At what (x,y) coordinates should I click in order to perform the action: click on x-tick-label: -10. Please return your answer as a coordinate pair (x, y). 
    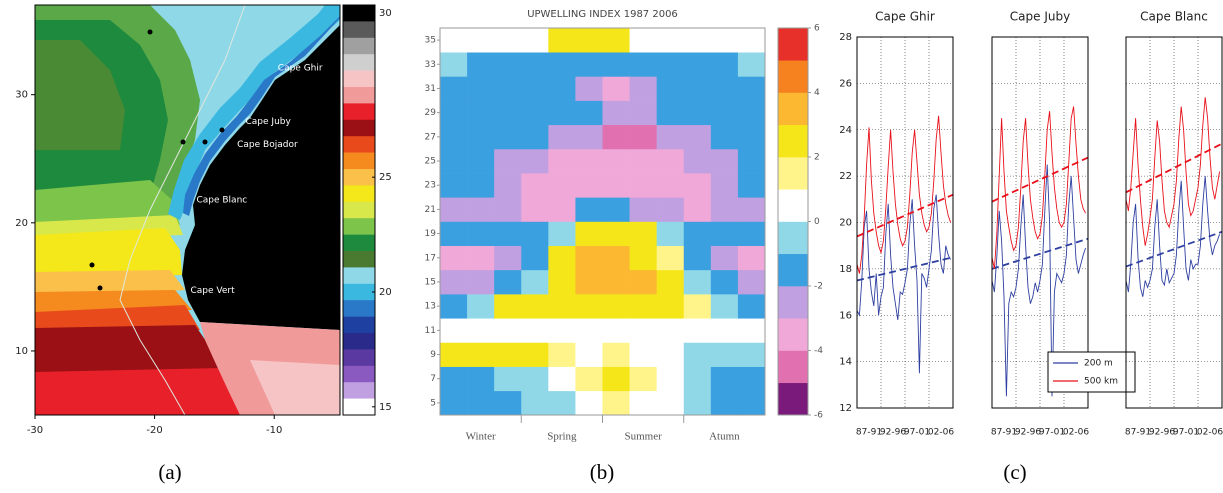
    Looking at the image, I should click on (274, 430).